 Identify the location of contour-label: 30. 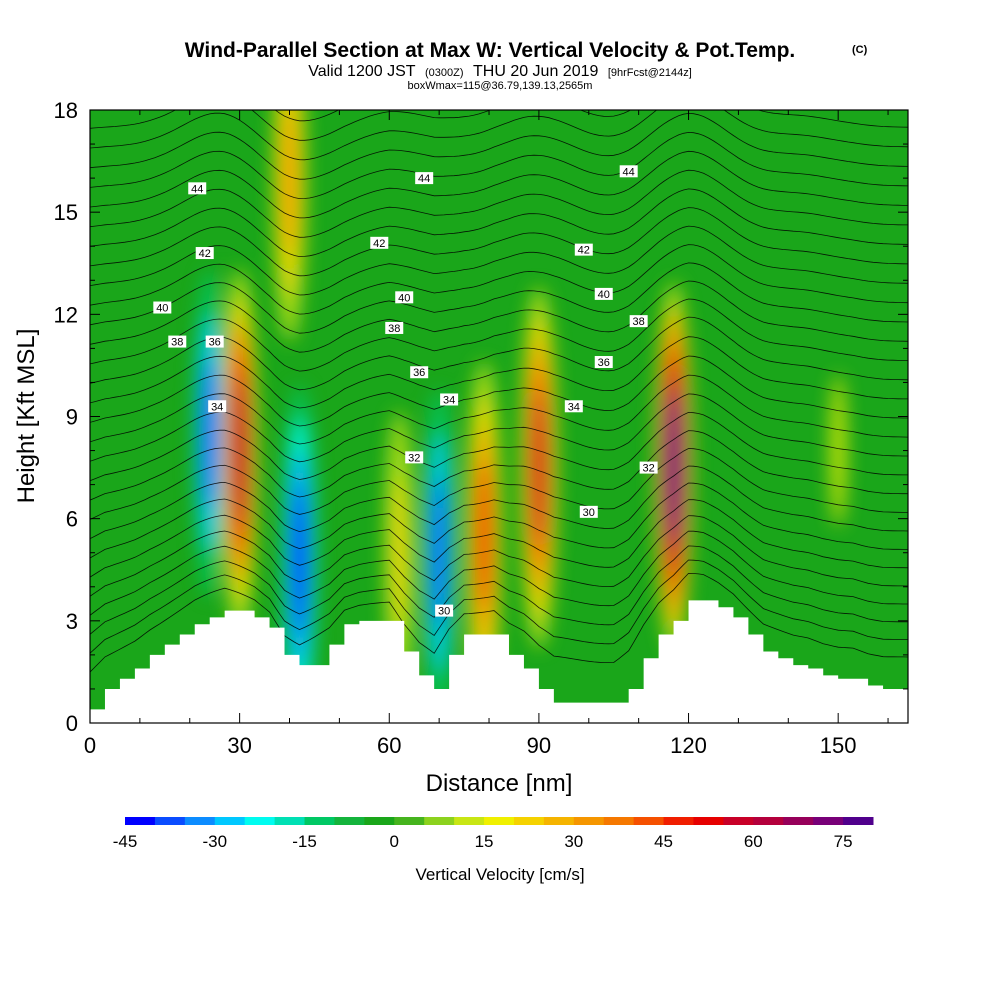
(444, 611).